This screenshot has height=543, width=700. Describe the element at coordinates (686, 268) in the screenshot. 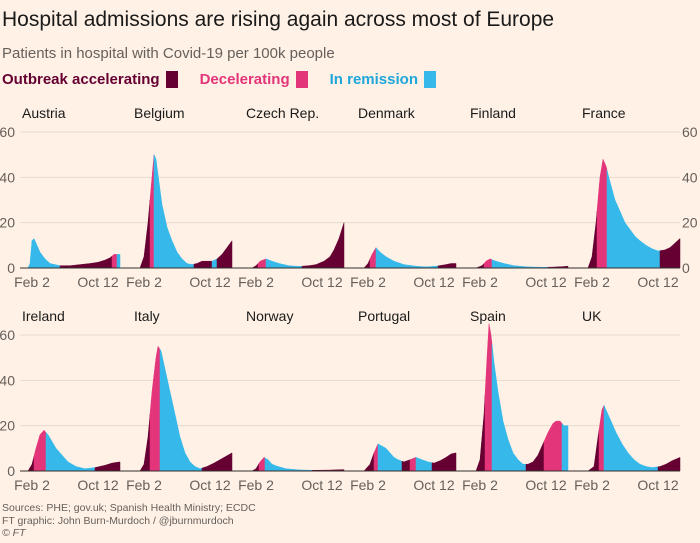

I see `y-tick-label-right: 0` at that location.